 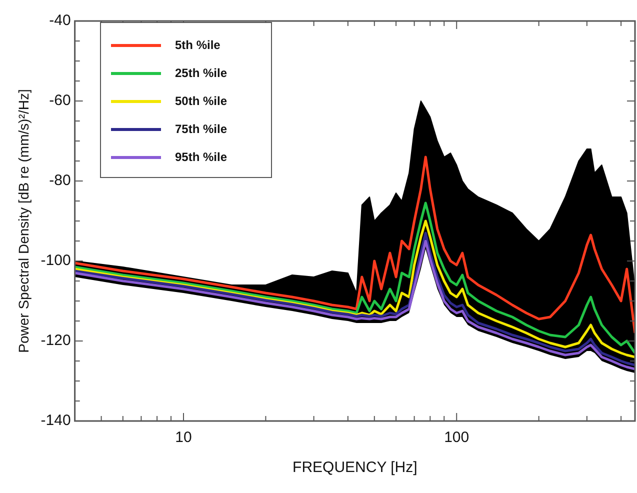 I want to click on x-tick-label: 100, so click(x=457, y=437).